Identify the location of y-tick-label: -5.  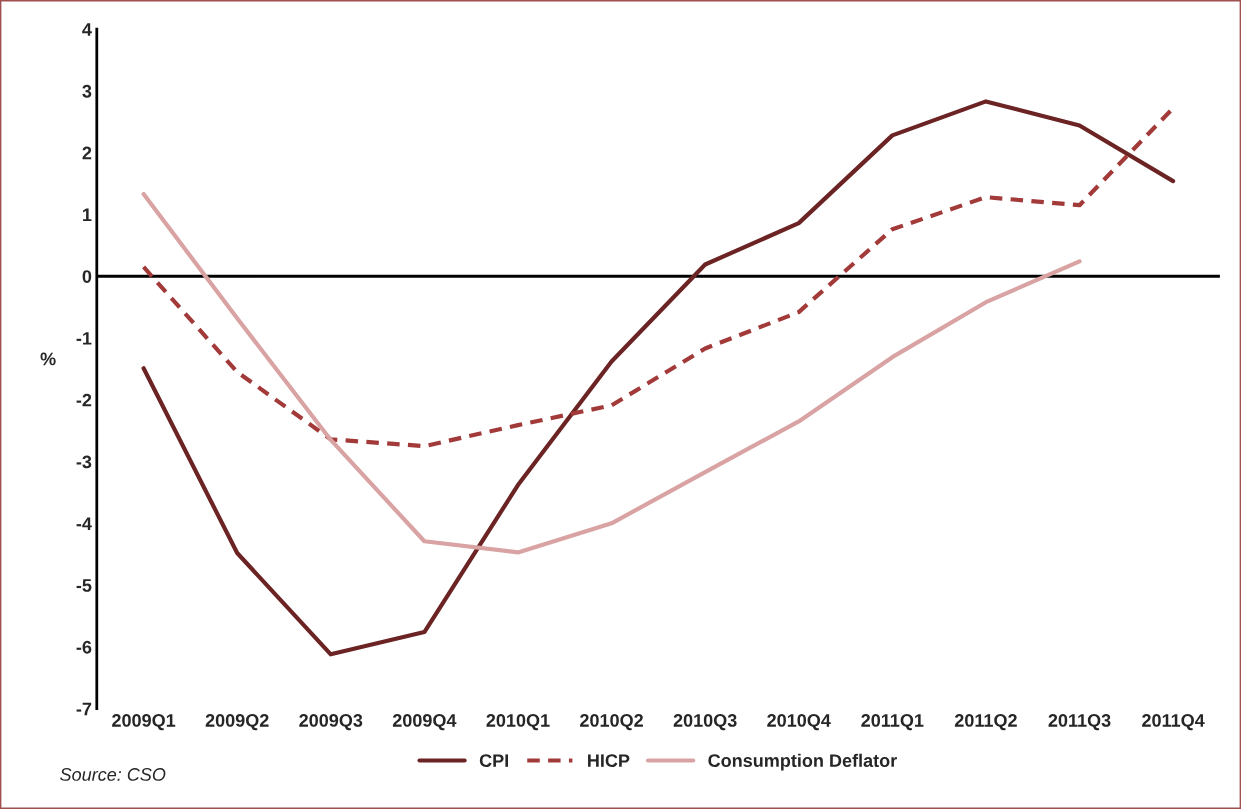
(84, 585).